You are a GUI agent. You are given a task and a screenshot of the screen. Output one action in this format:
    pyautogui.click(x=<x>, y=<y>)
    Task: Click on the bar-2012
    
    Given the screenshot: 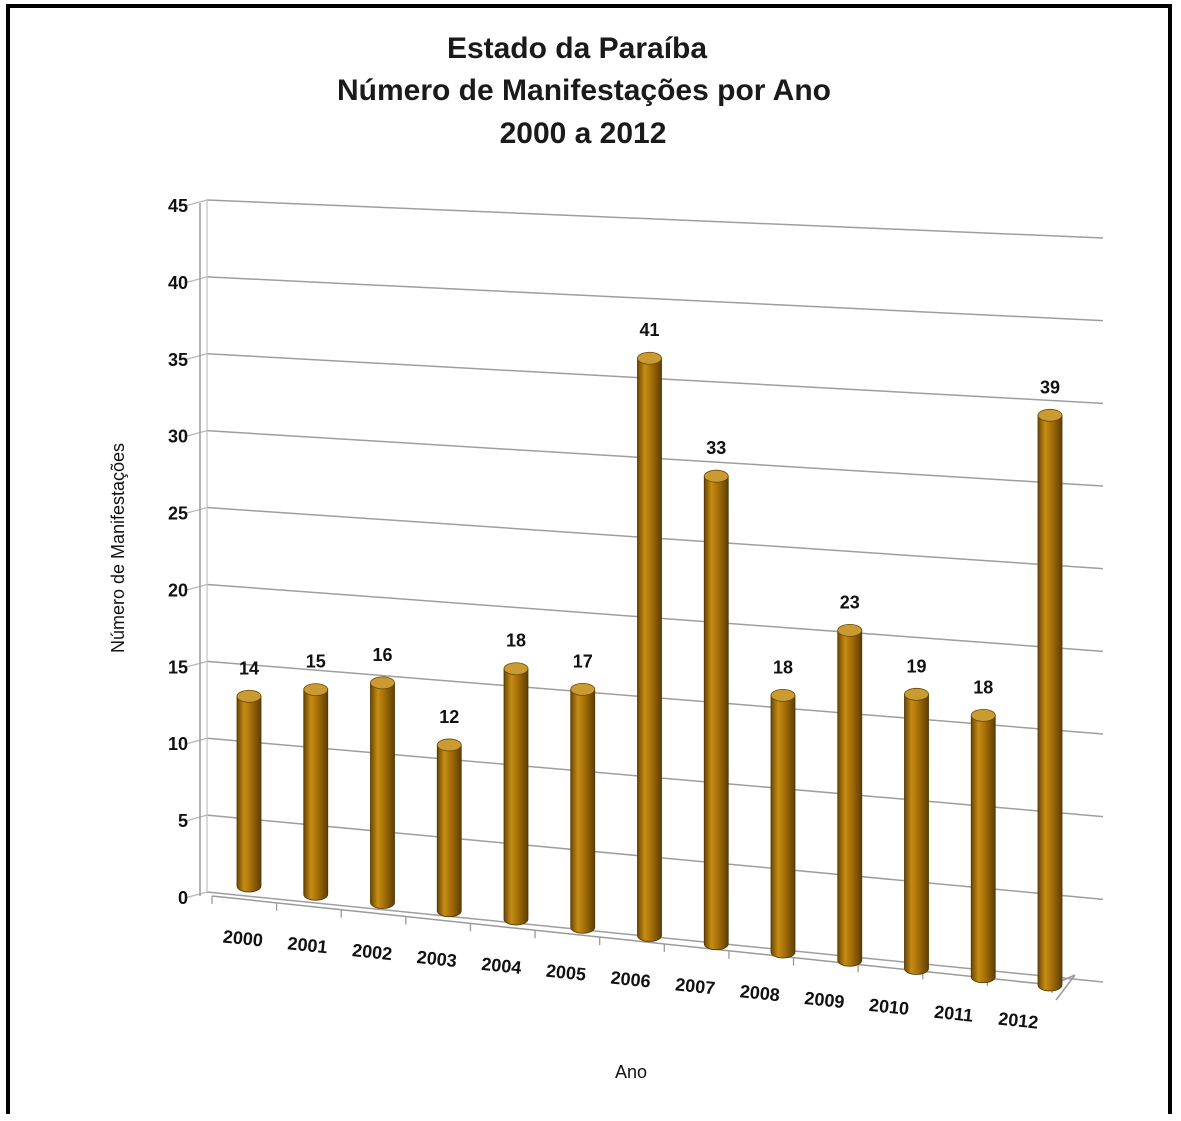 What is the action you would take?
    pyautogui.click(x=1050, y=700)
    